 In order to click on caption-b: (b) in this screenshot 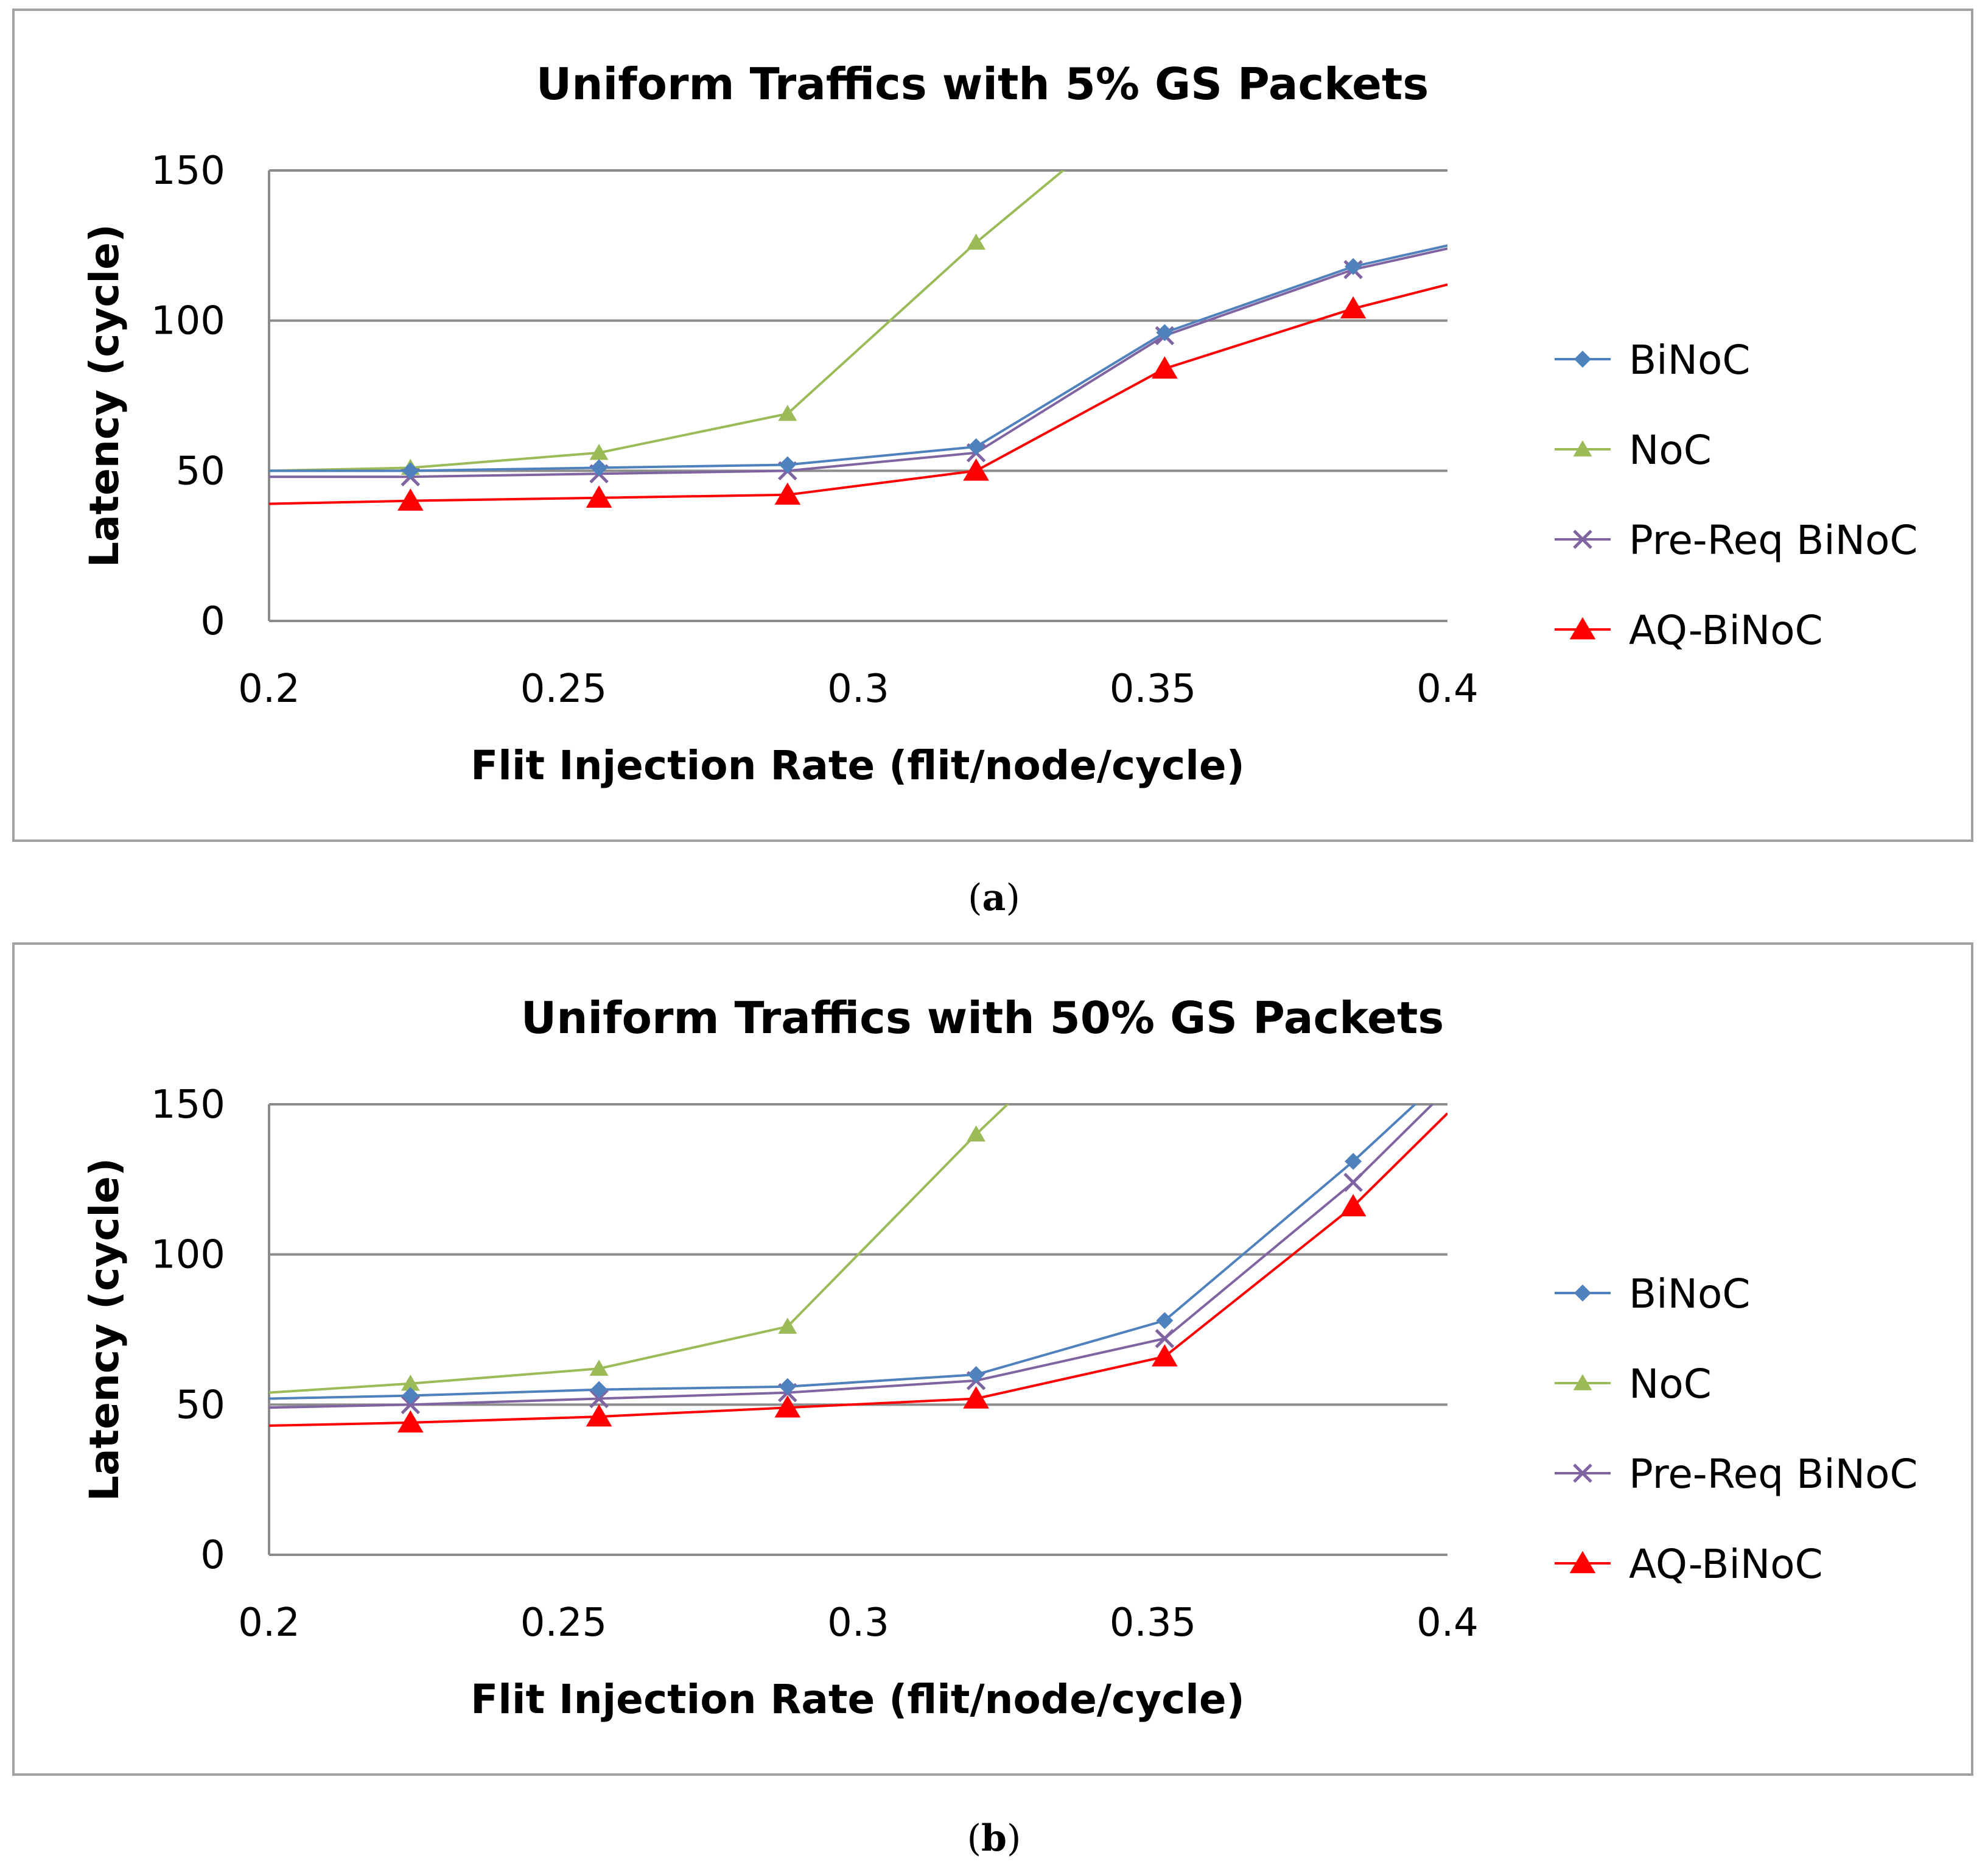, I will do `click(994, 1838)`.